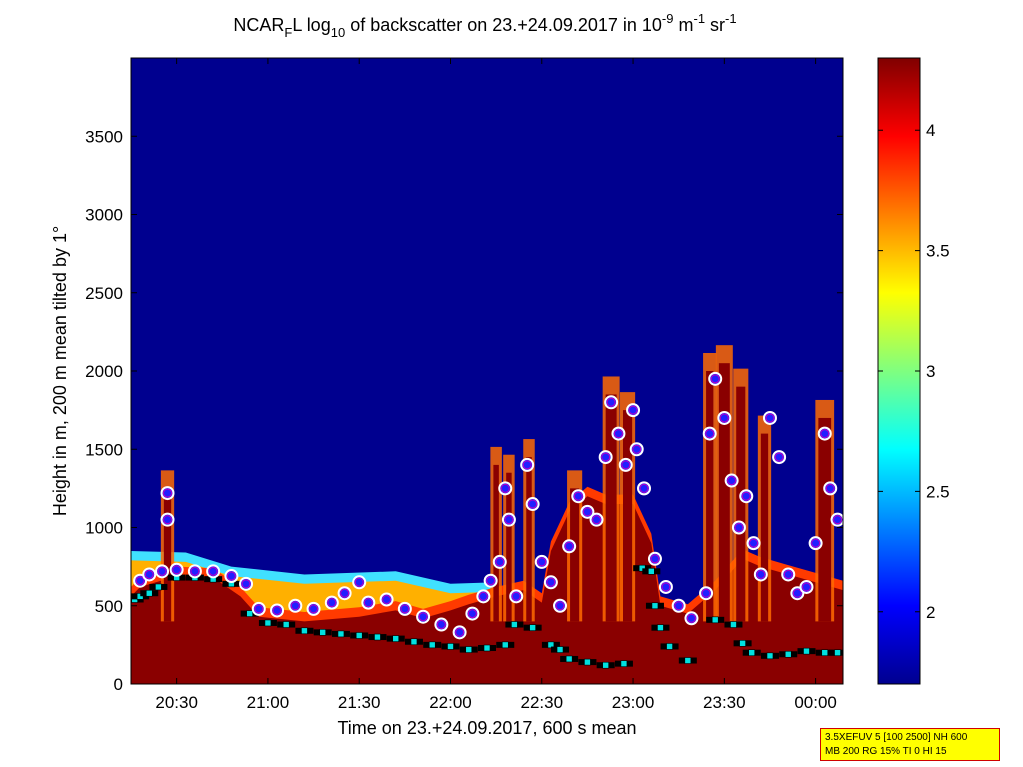  Describe the element at coordinates (896, 737) in the screenshot. I see `info-line-1: 3.5XEFUV 5 [100 2500] NH 600` at that location.